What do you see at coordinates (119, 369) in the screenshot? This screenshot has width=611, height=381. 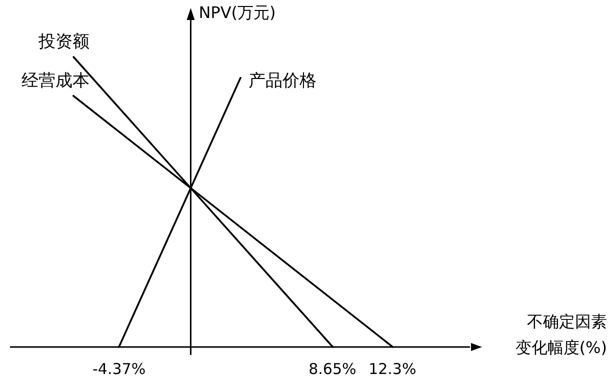 I see `x-tick-label: -4.37%` at bounding box center [119, 369].